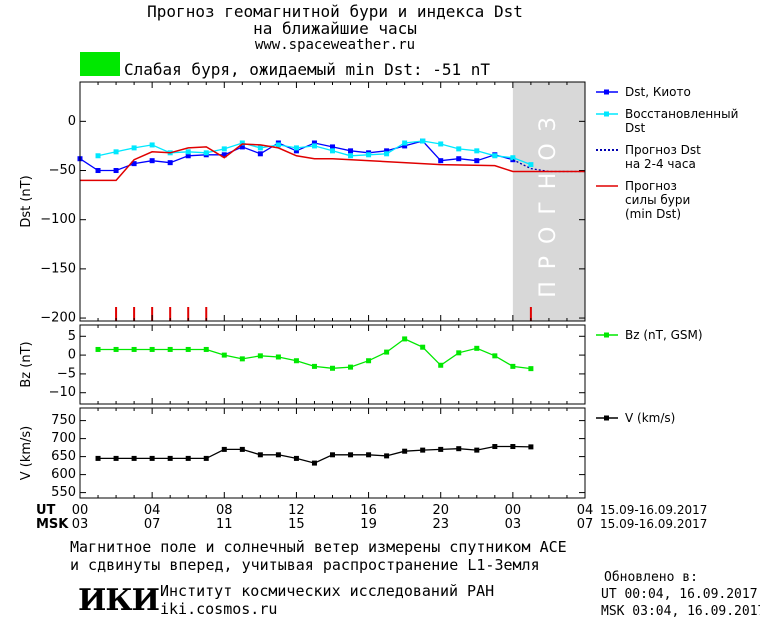  I want to click on ut-tick-label: 00, so click(513, 510).